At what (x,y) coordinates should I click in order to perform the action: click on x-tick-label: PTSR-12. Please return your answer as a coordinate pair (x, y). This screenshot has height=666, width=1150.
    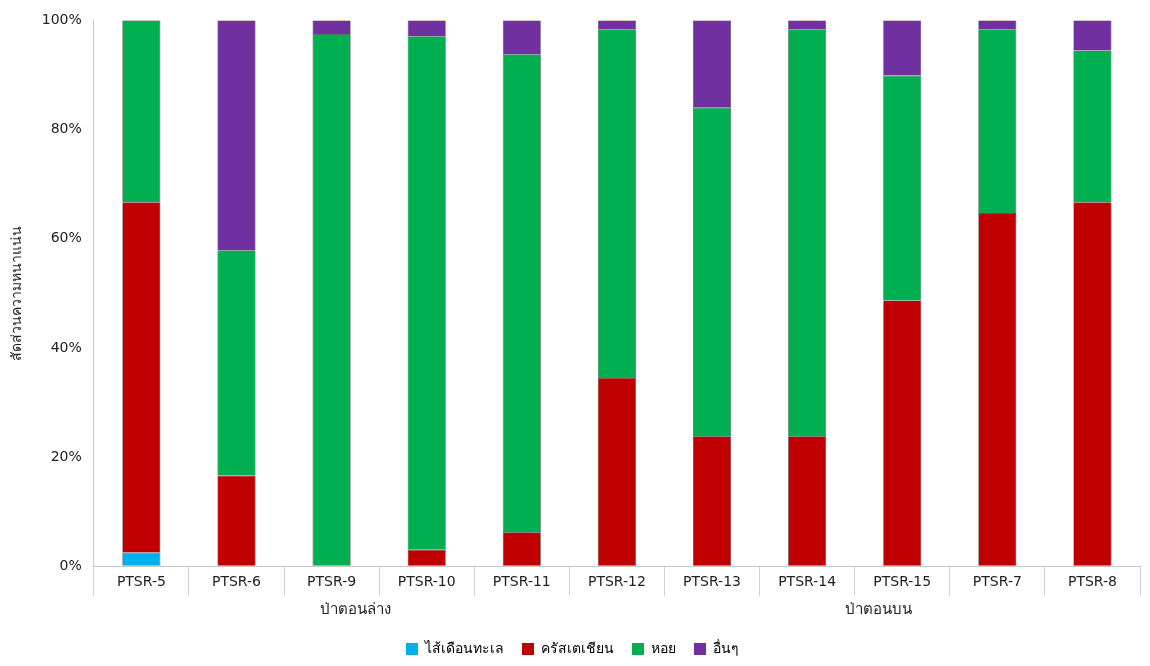
    Looking at the image, I should click on (616, 581).